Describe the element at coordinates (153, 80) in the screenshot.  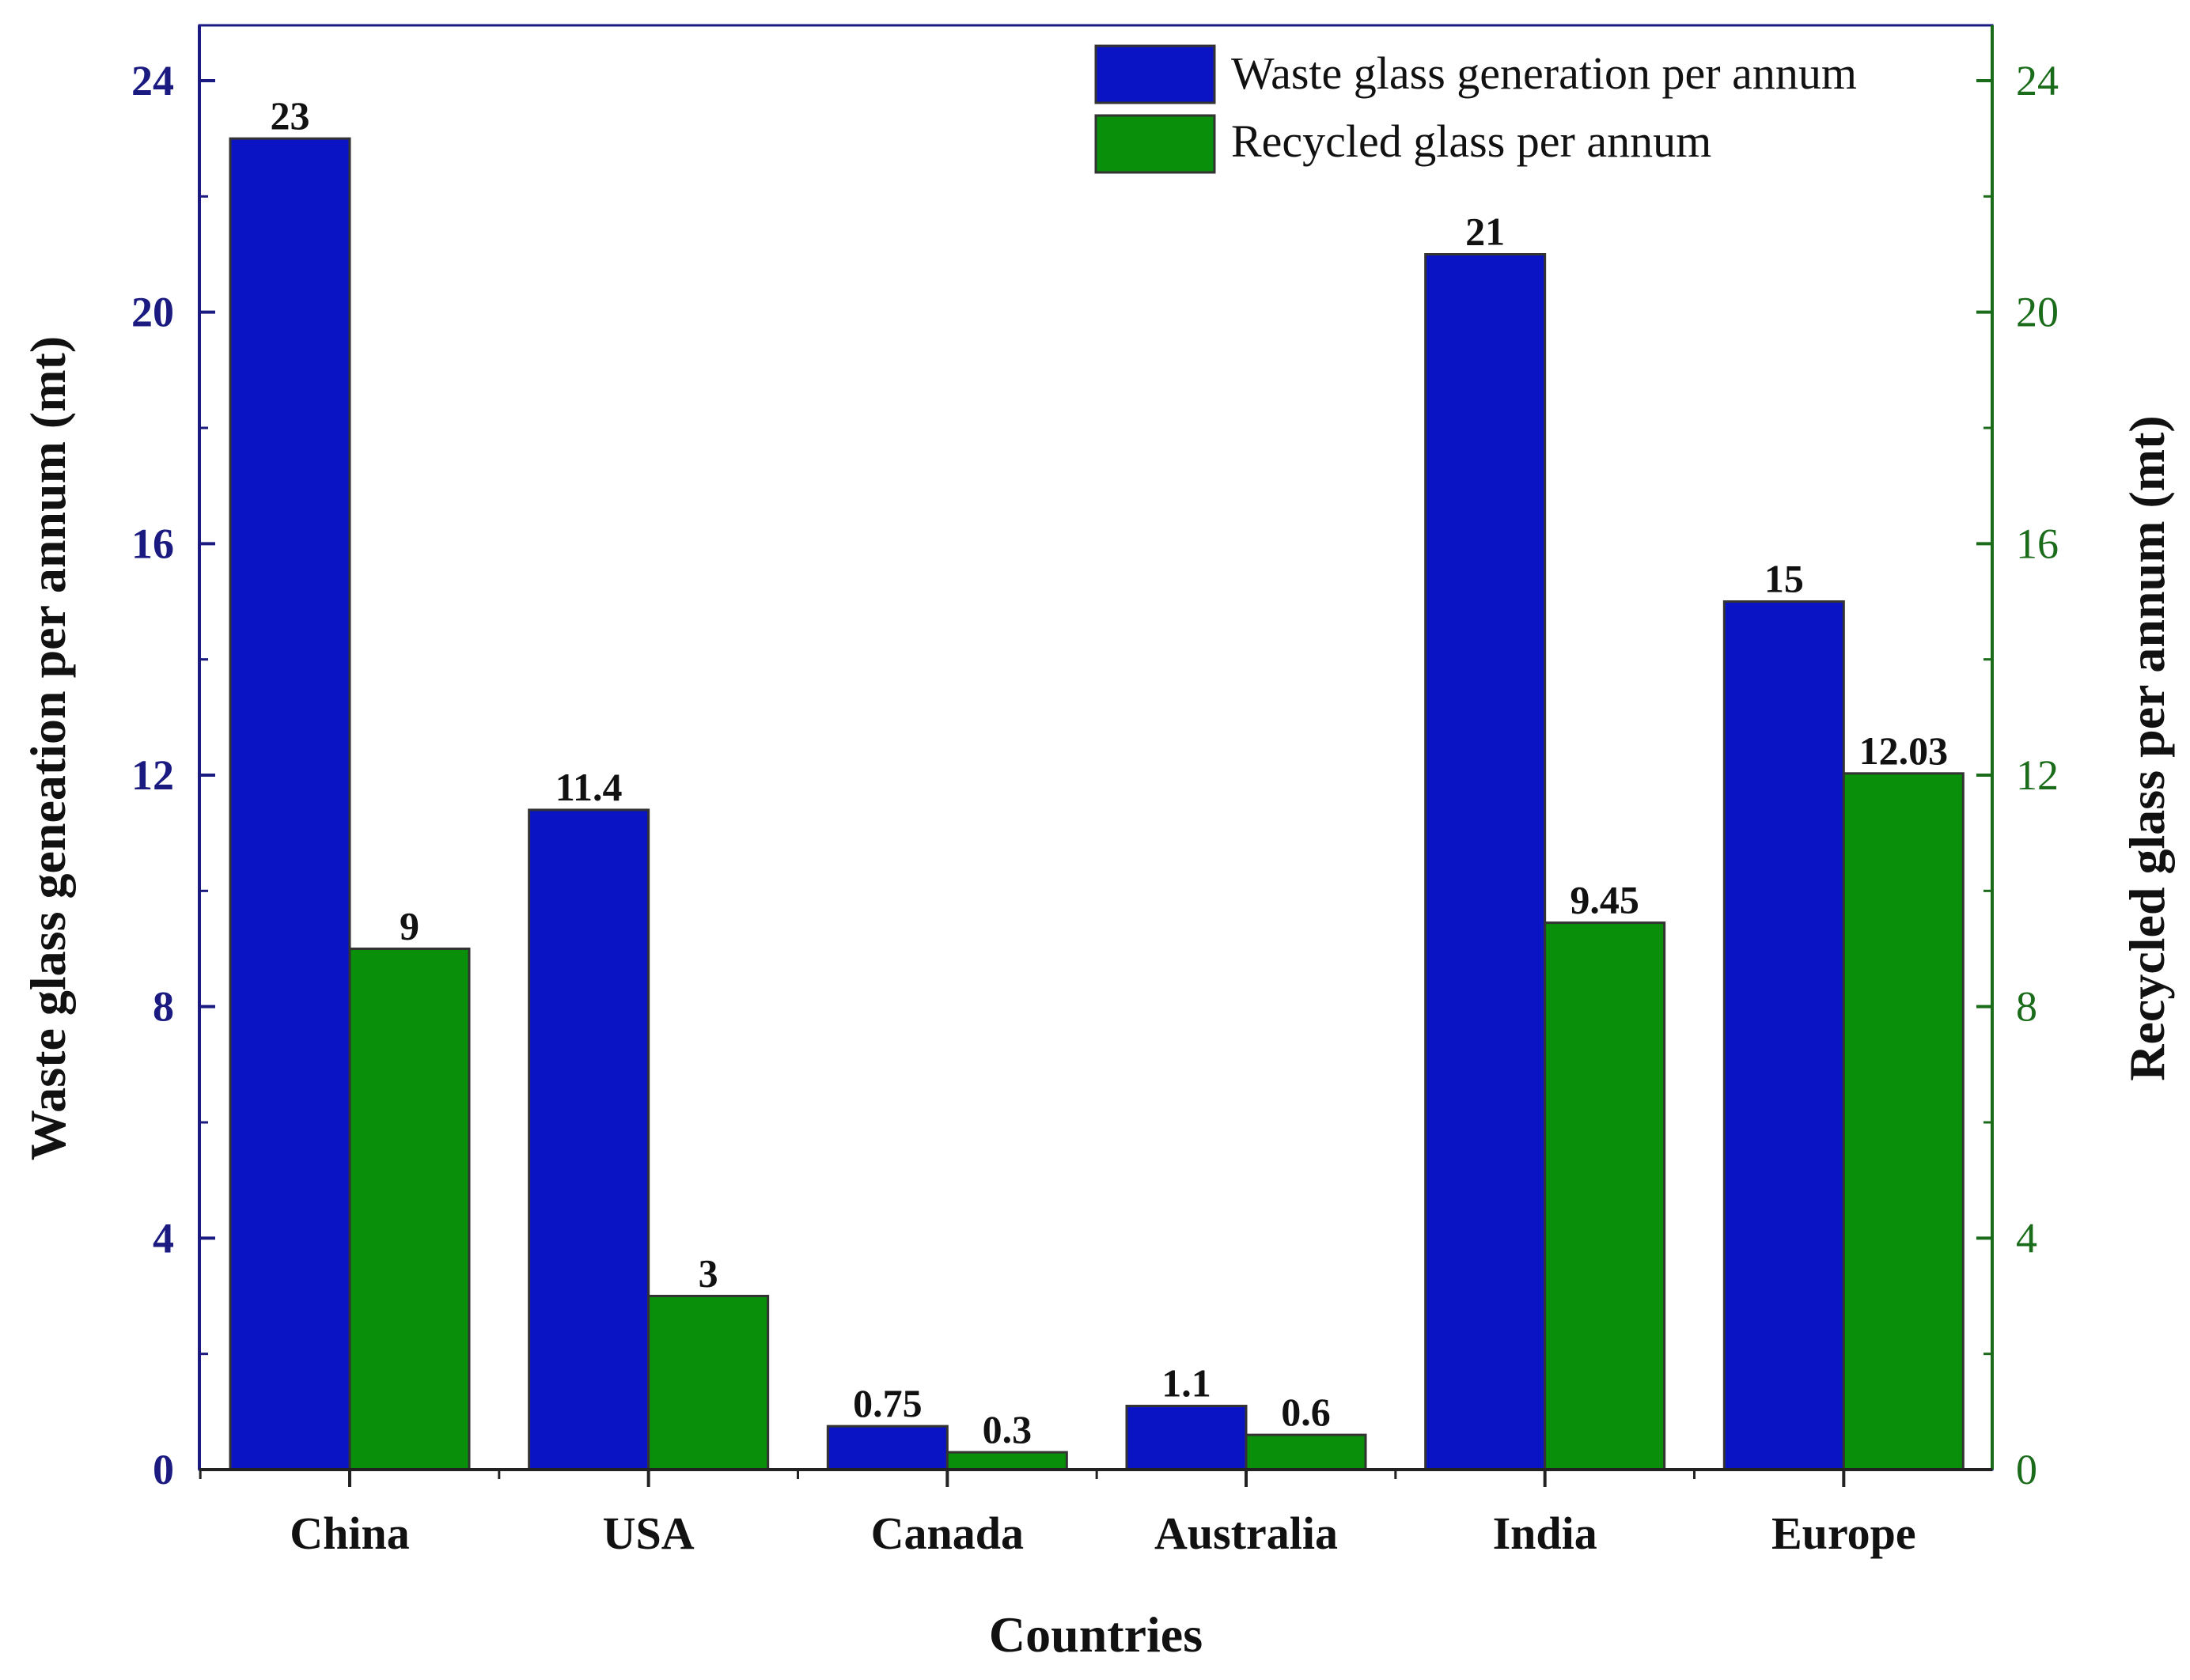
I see `left-tick-label: 24` at that location.